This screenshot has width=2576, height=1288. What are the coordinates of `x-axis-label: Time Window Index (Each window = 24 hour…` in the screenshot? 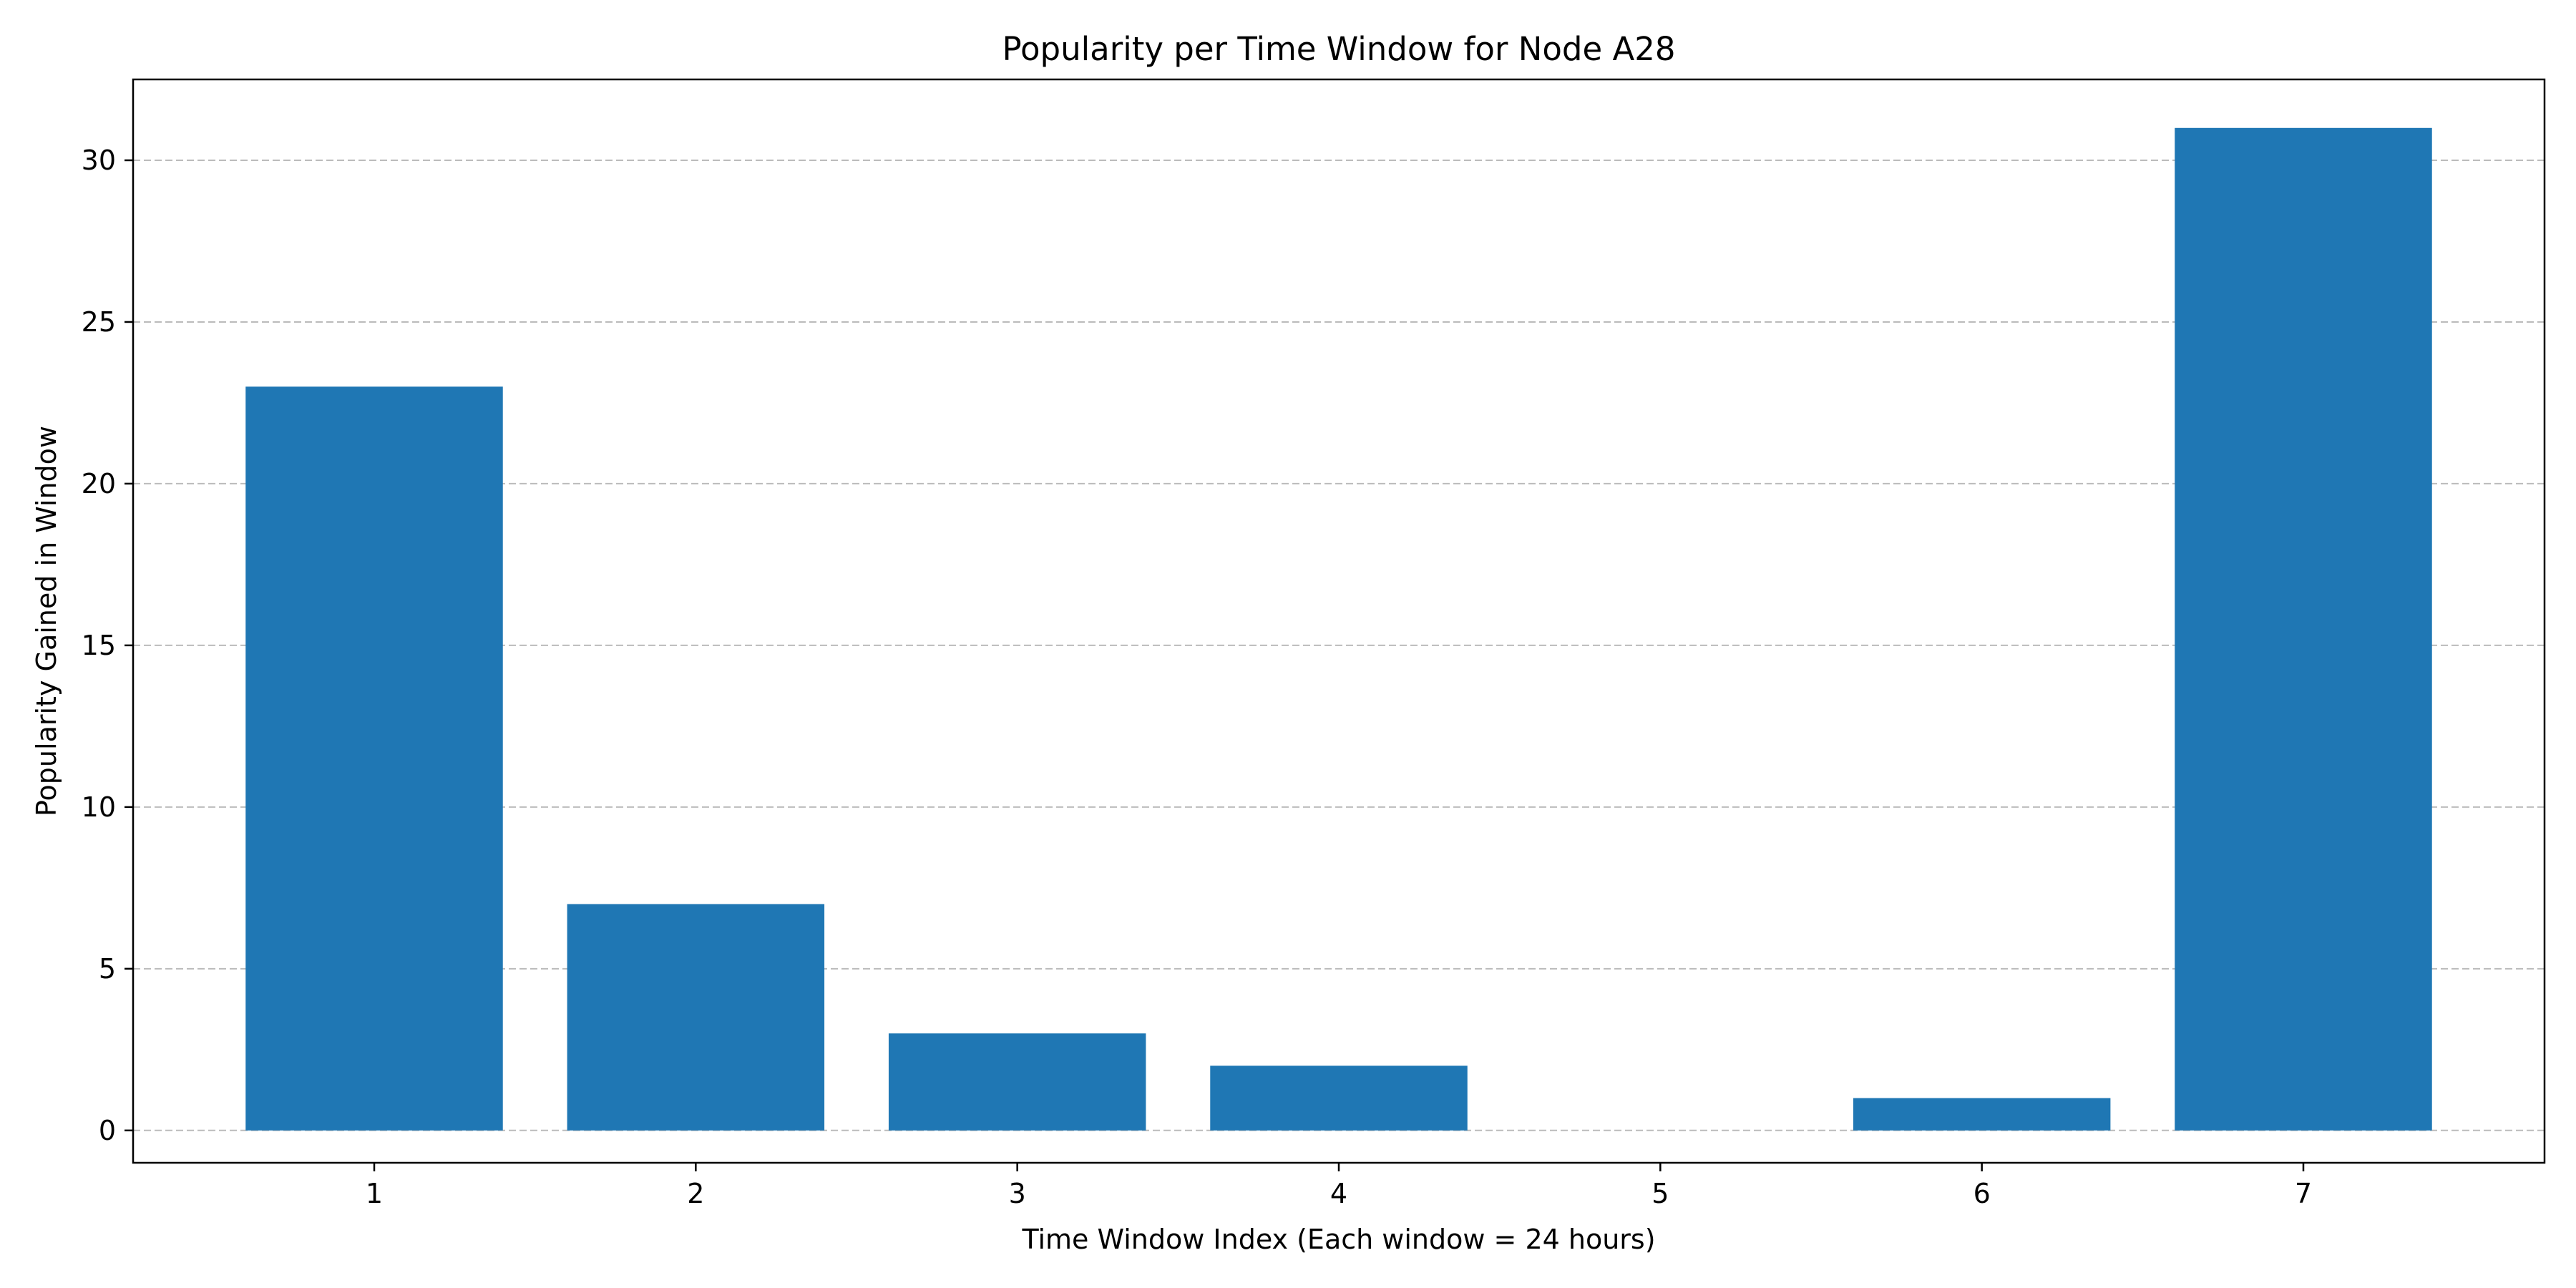 It's located at (1338, 1239).